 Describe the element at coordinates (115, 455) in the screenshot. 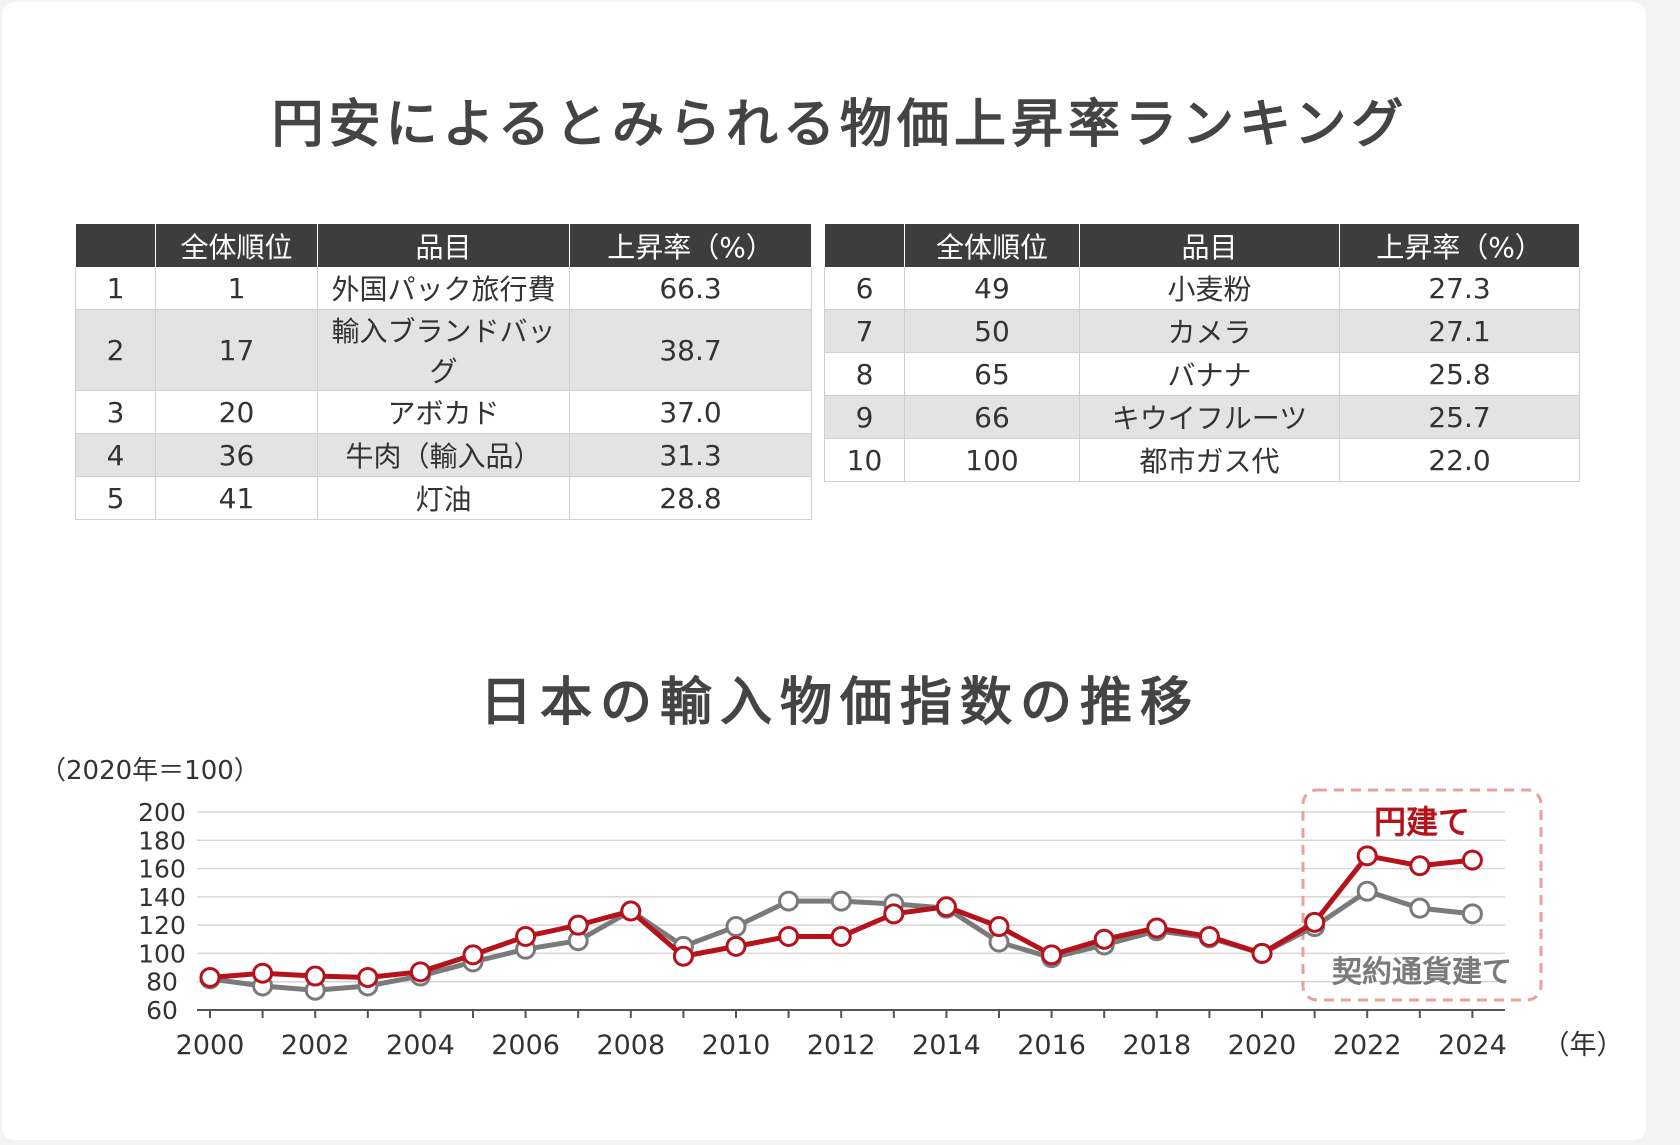

I see `cell-index: 4` at that location.